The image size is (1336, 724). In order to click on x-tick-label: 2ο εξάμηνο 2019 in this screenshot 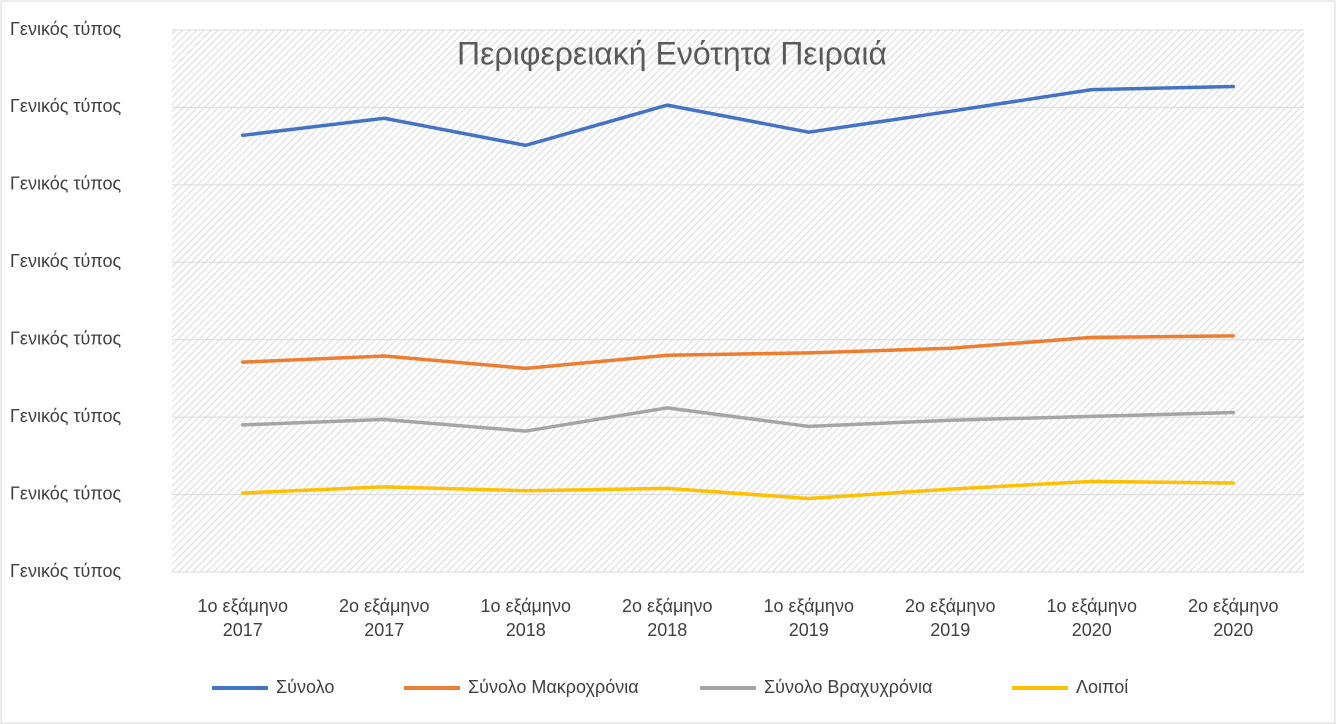, I will do `click(950, 618)`.